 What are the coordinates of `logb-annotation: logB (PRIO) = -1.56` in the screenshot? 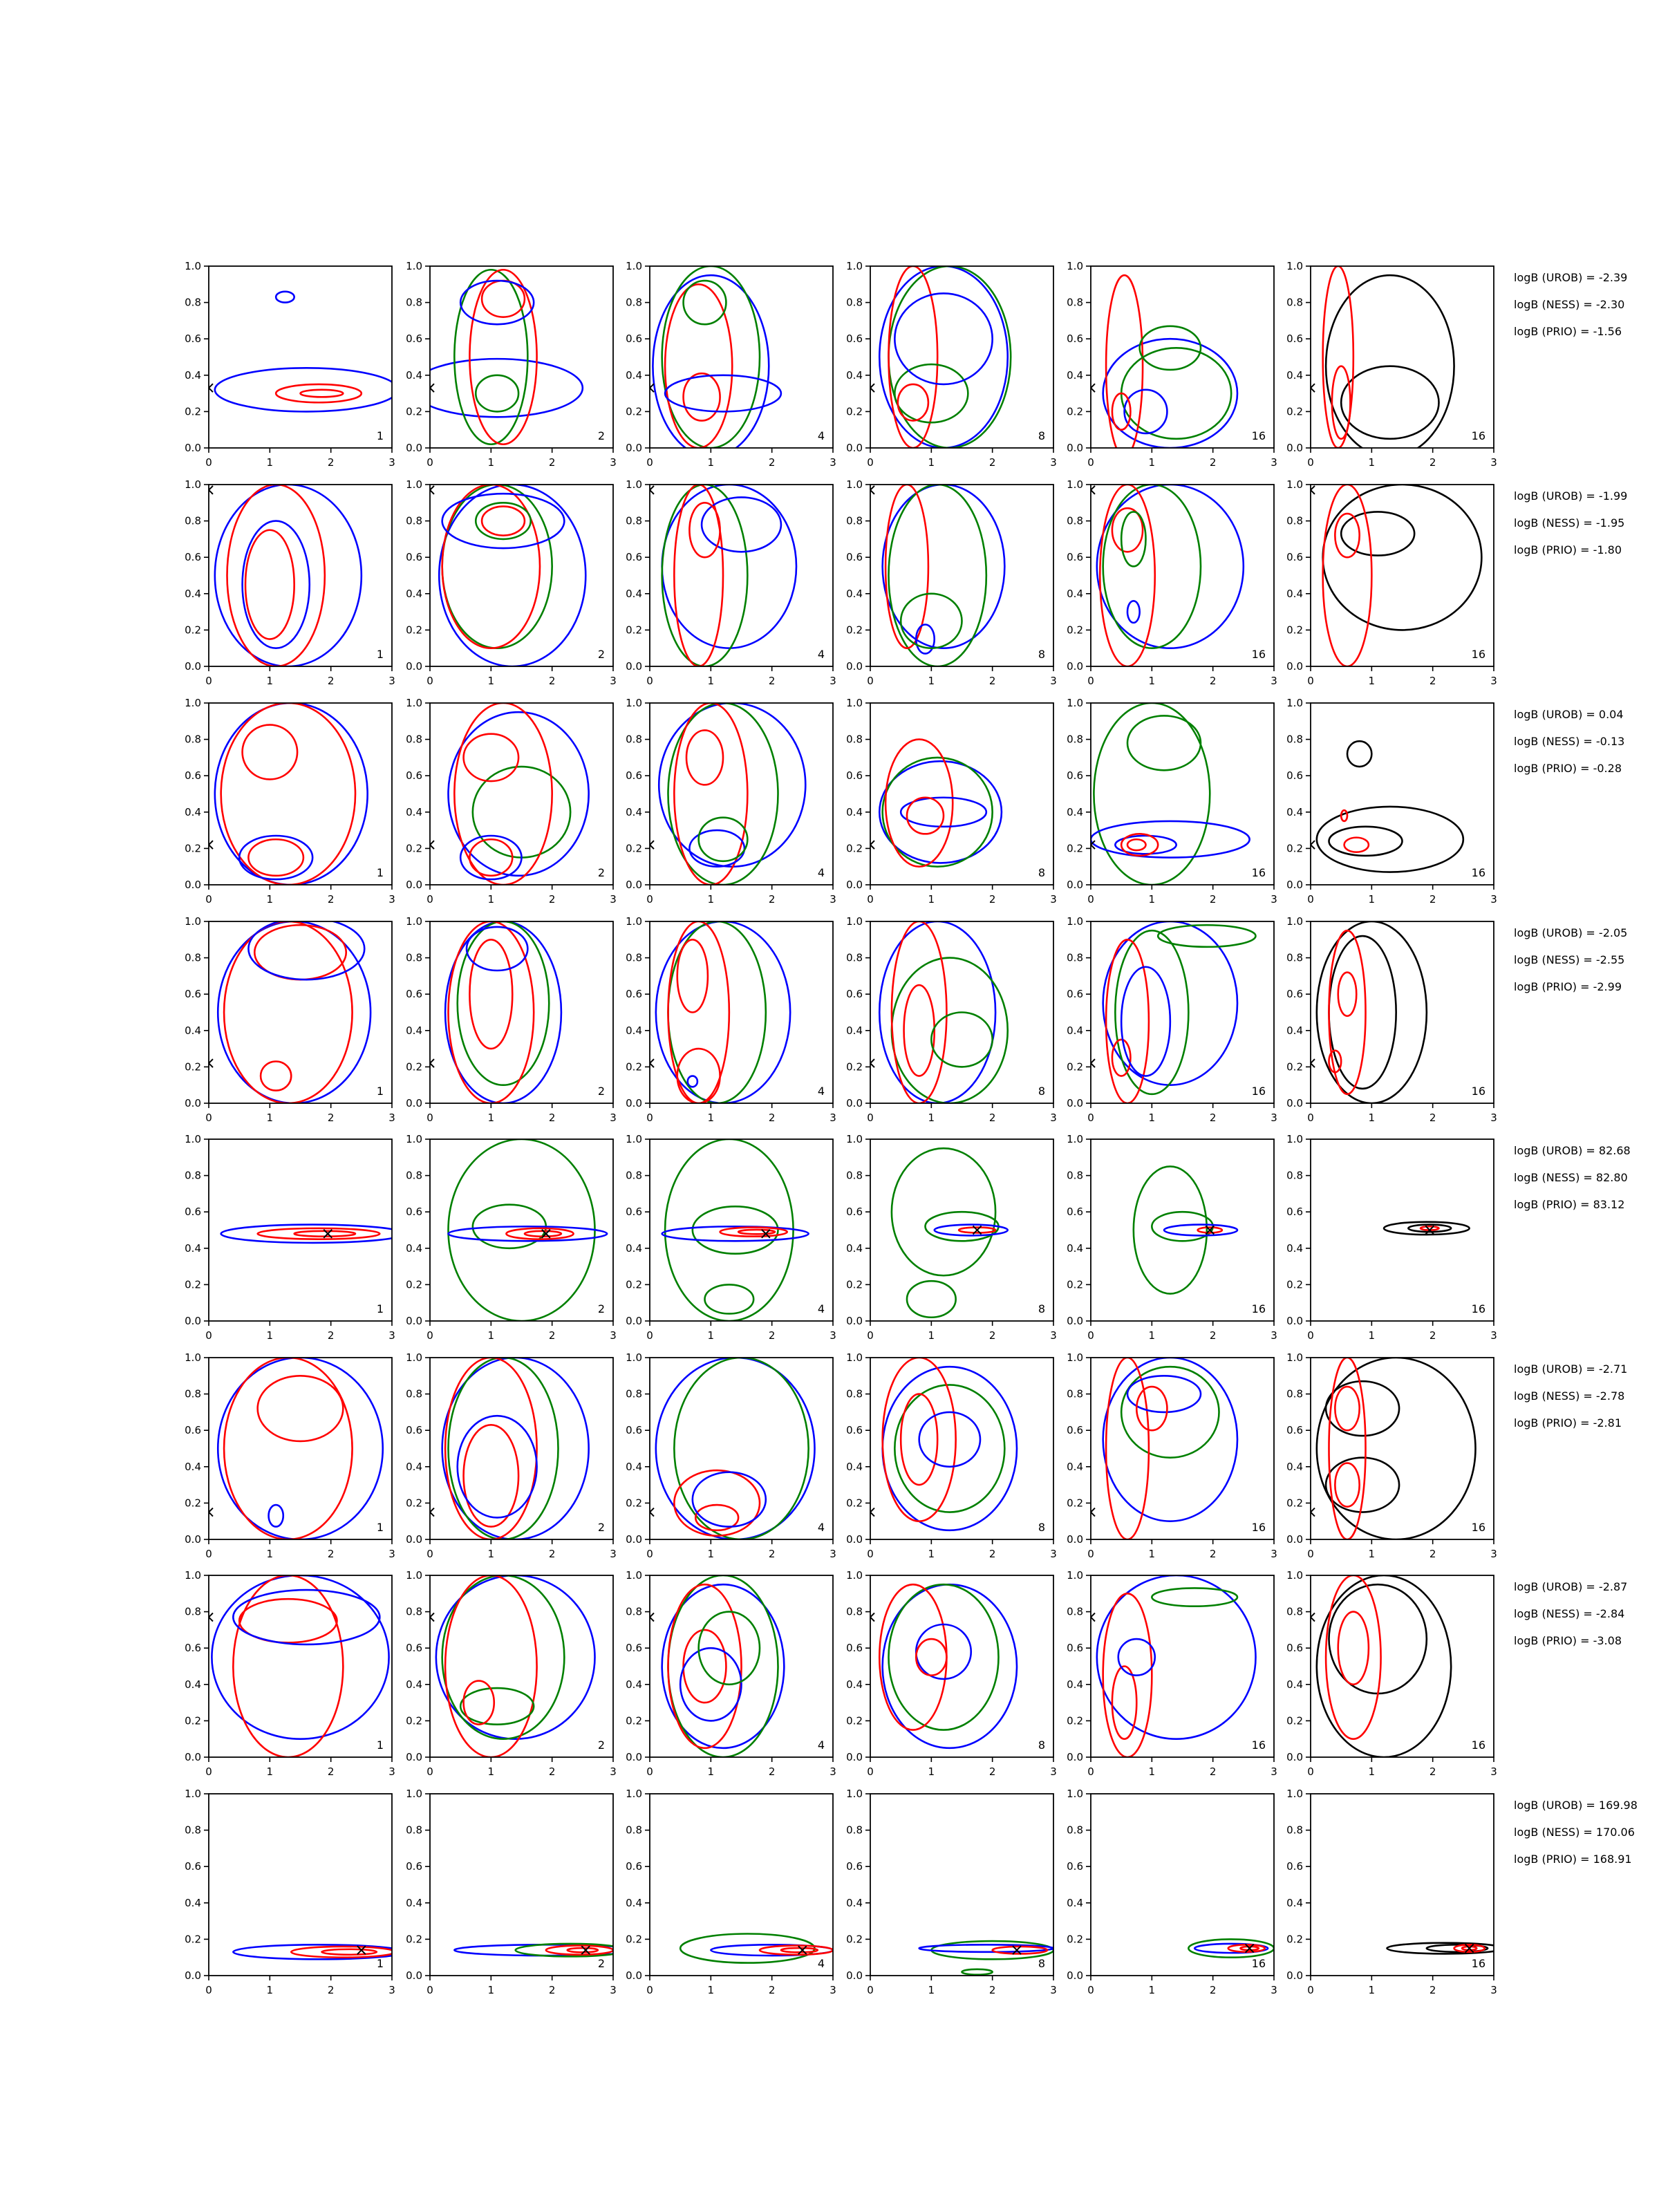 It's located at (1568, 331).